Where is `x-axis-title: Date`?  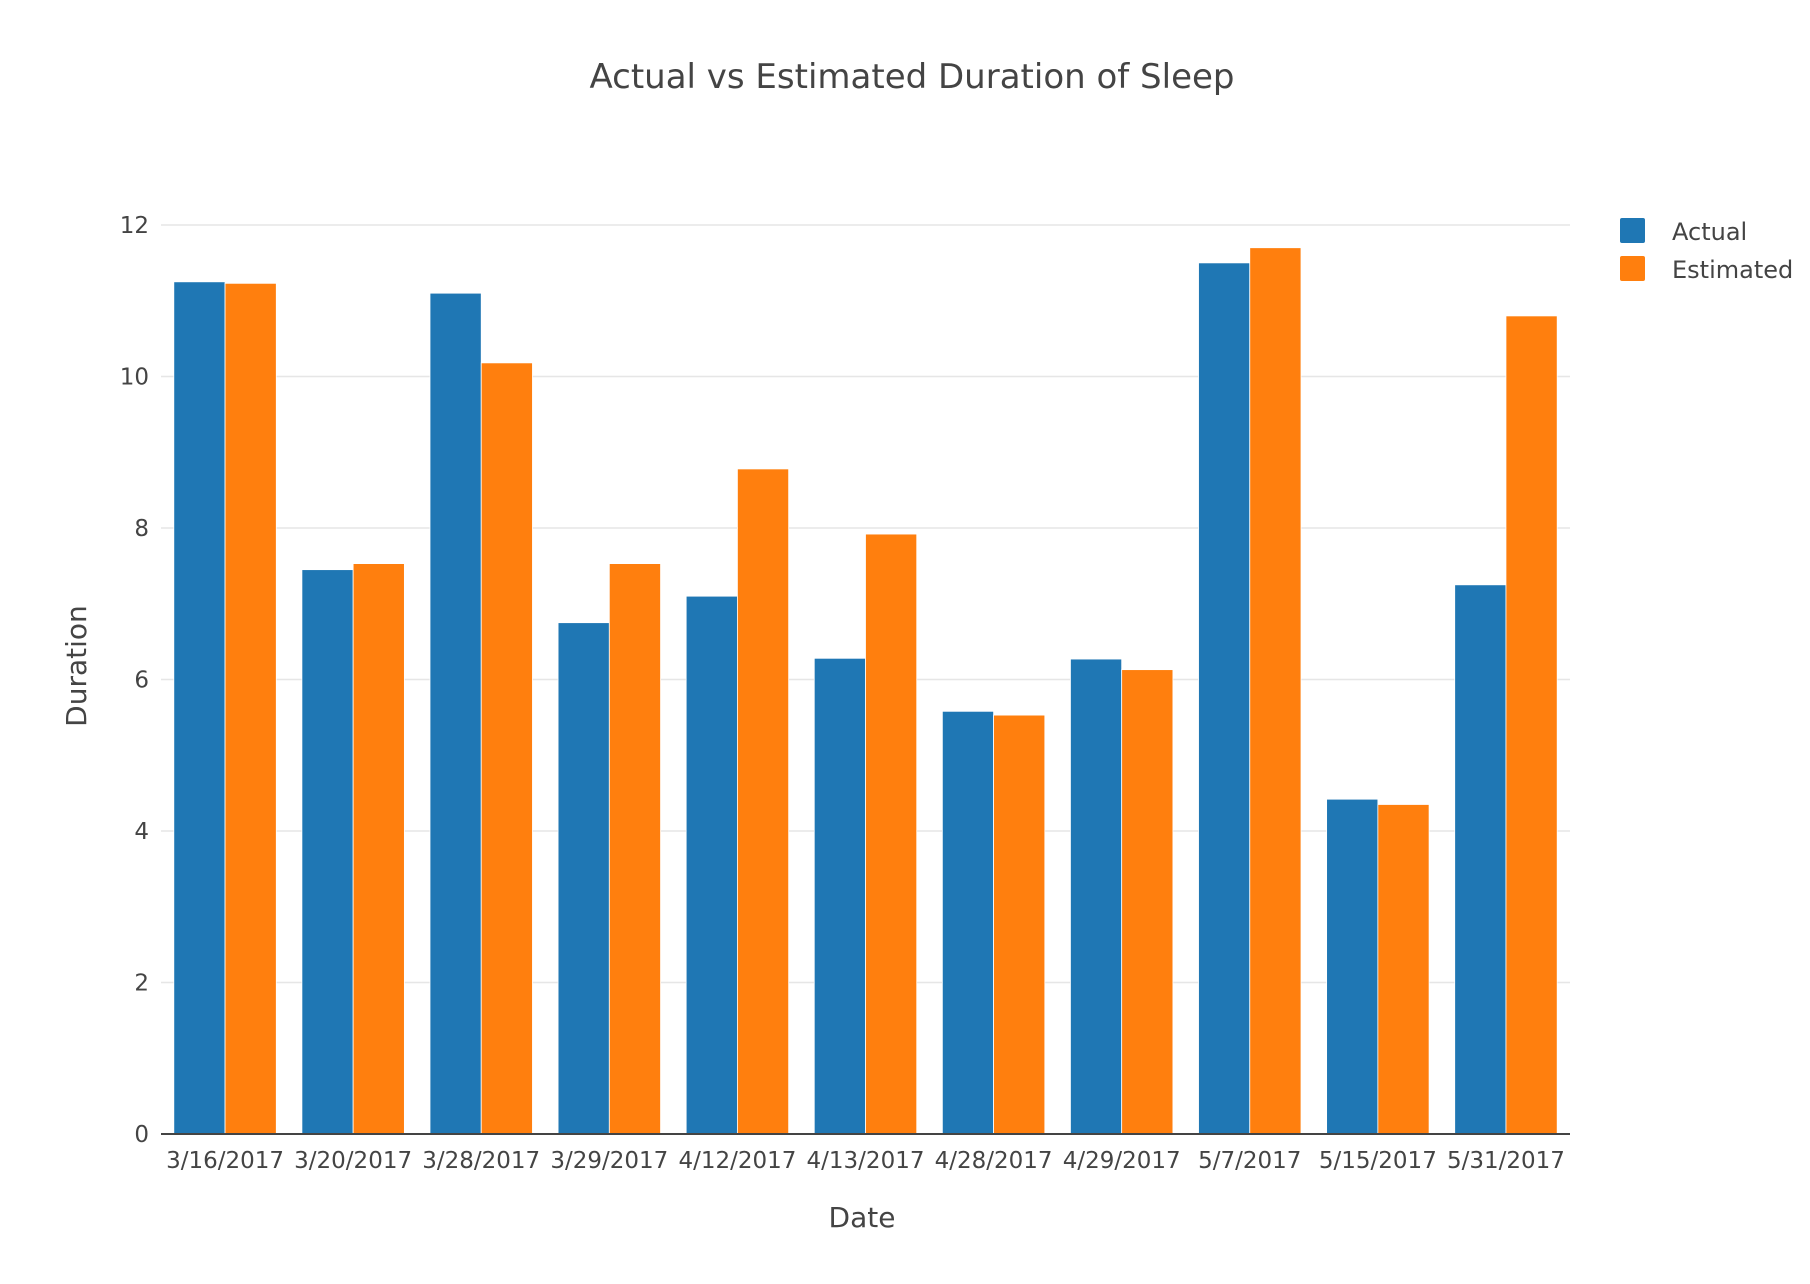 x-axis-title: Date is located at coordinates (862, 1217).